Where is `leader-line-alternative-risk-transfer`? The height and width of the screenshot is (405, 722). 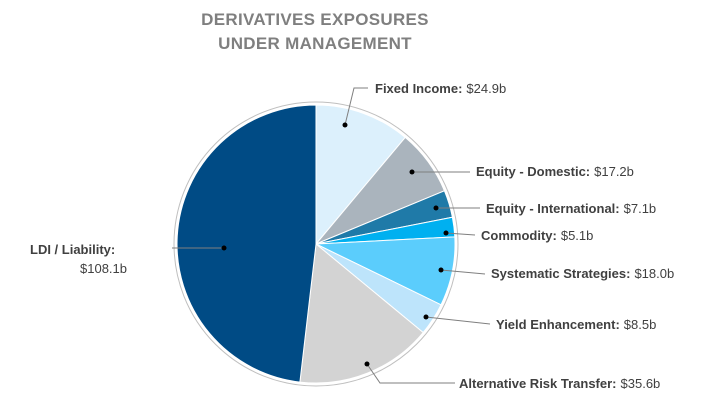 leader-line-alternative-risk-transfer is located at coordinates (410, 373).